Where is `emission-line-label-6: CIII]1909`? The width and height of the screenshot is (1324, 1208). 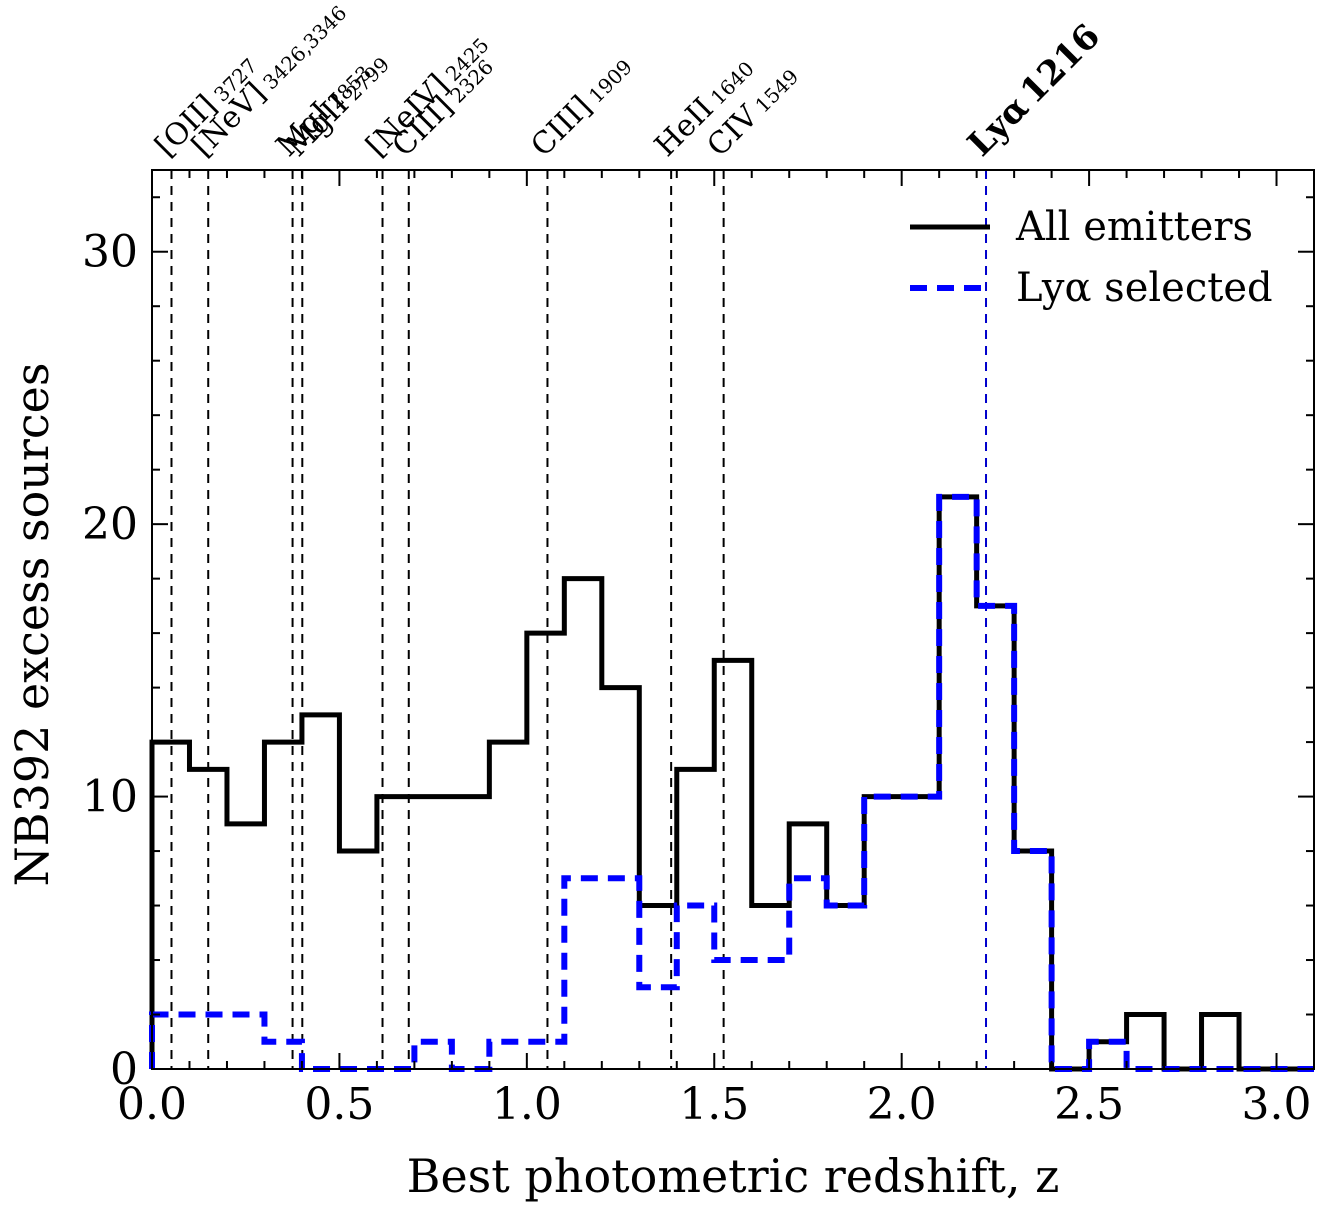
emission-line-label-6: CIII]1909 is located at coordinates (581, 106).